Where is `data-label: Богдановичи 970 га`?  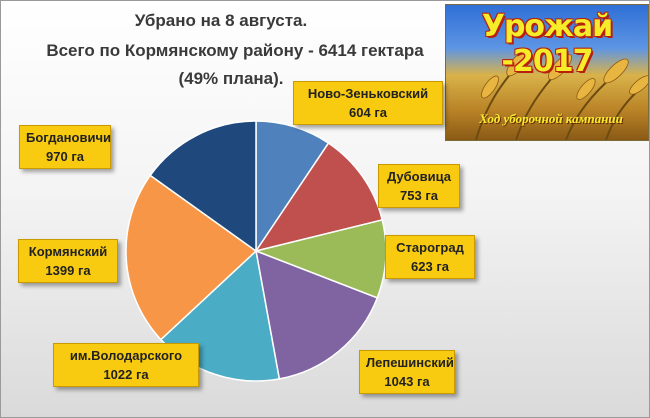
data-label: Богдановичи 970 га is located at coordinates (65, 147).